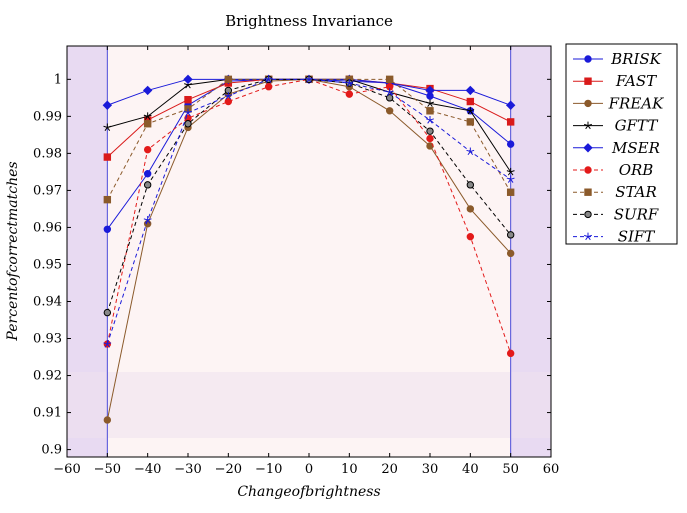 This screenshot has width=687, height=513. I want to click on legend-label: FAST, so click(636, 81).